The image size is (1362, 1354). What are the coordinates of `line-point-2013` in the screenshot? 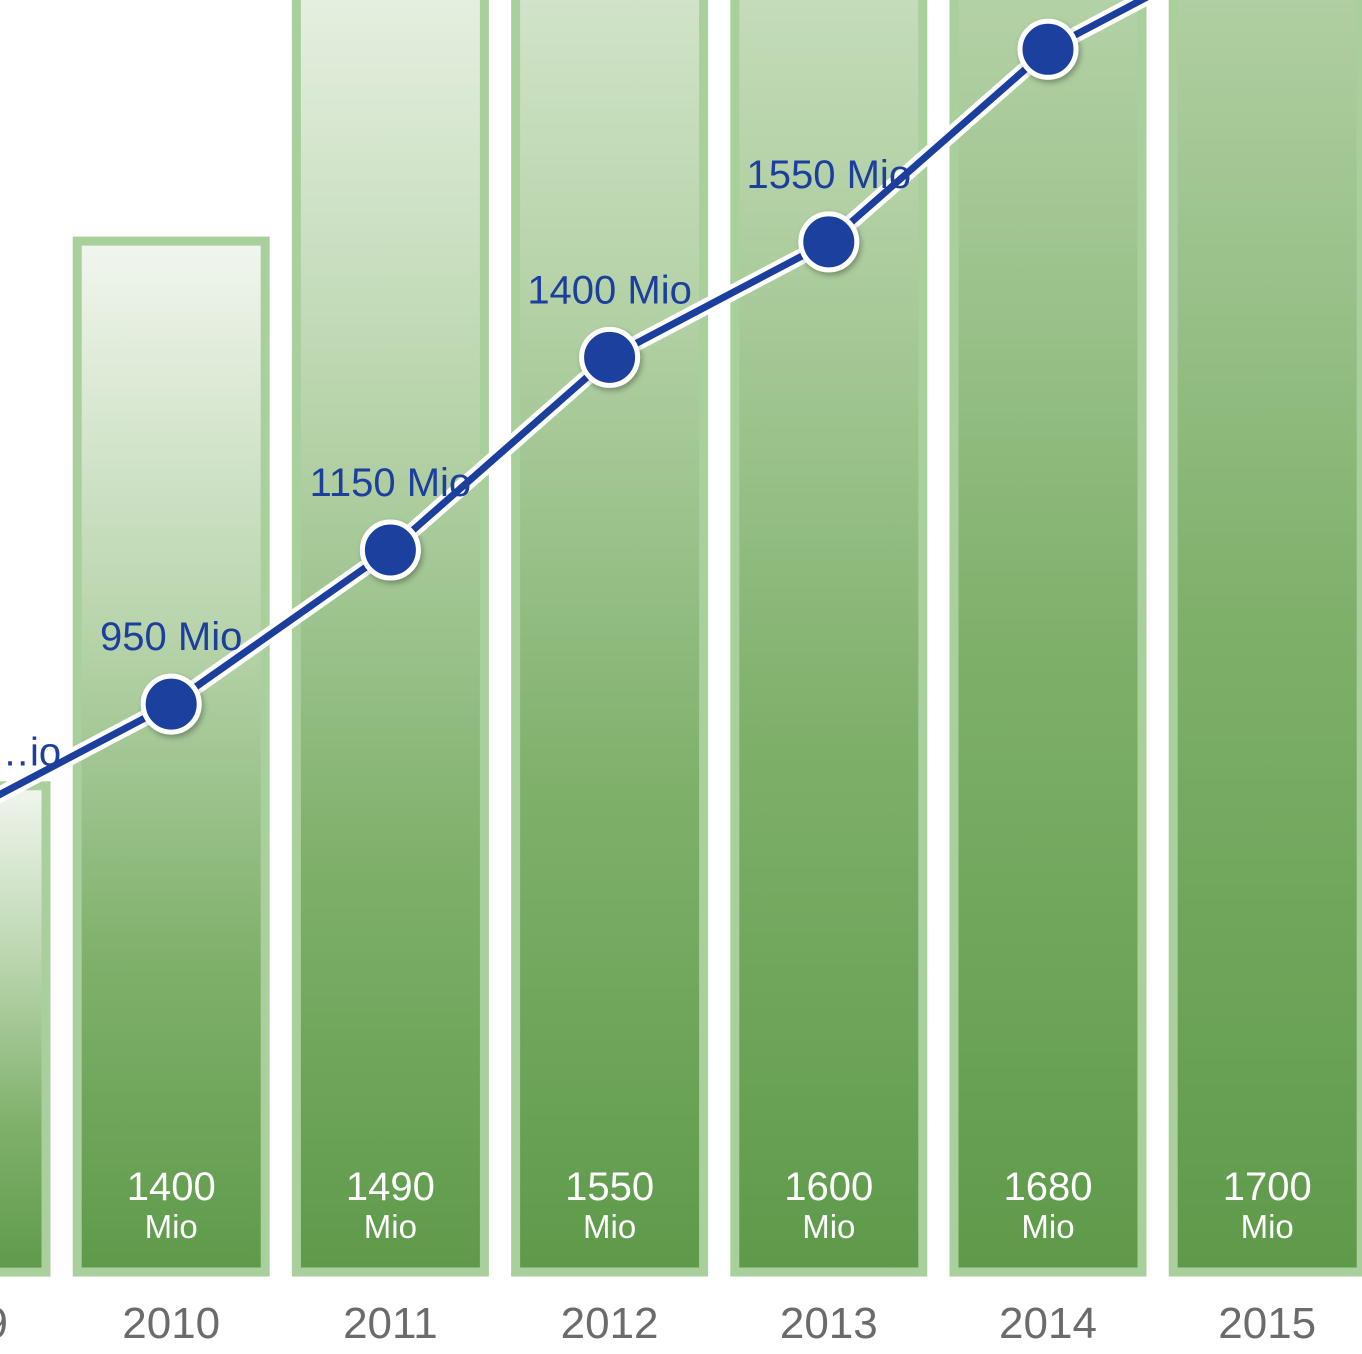 It's located at (829, 242).